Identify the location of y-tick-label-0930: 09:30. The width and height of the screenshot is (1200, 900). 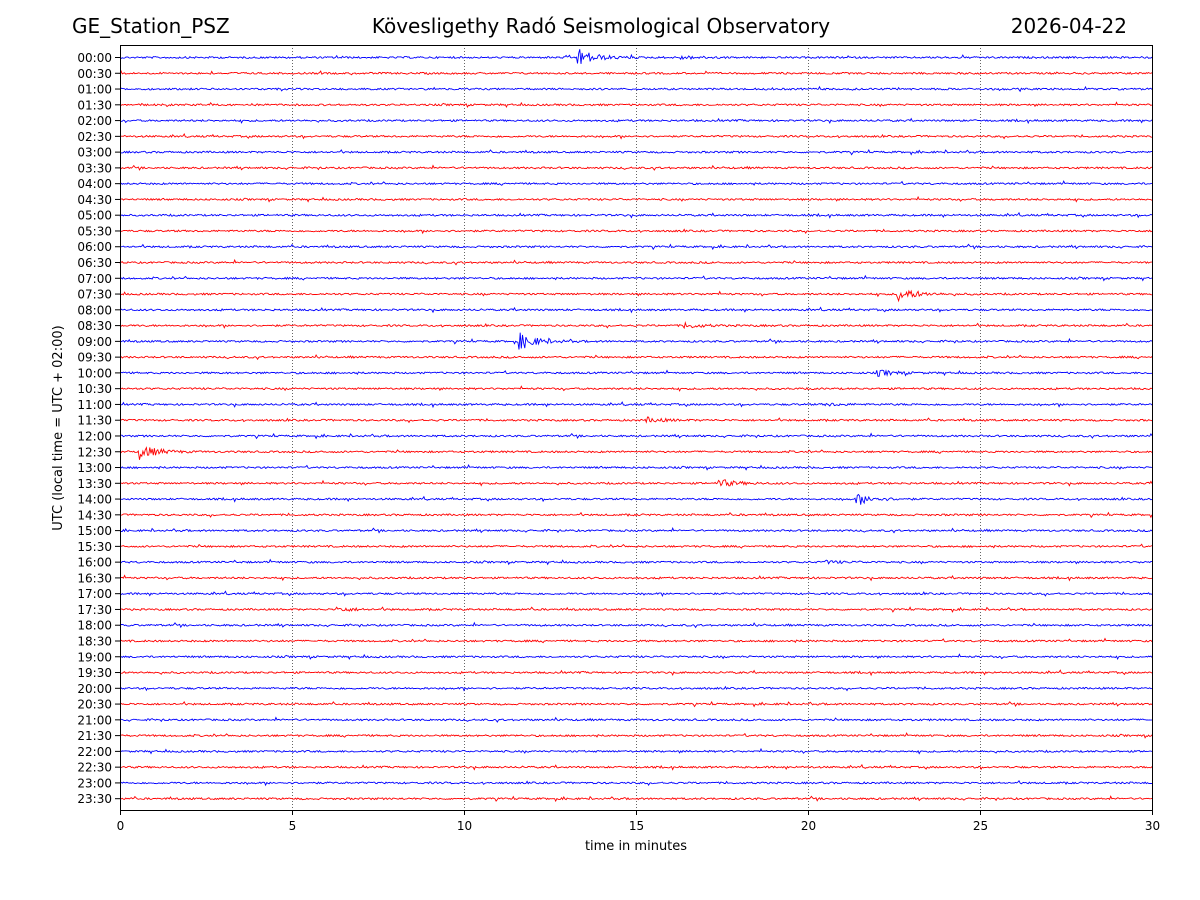
(94, 358).